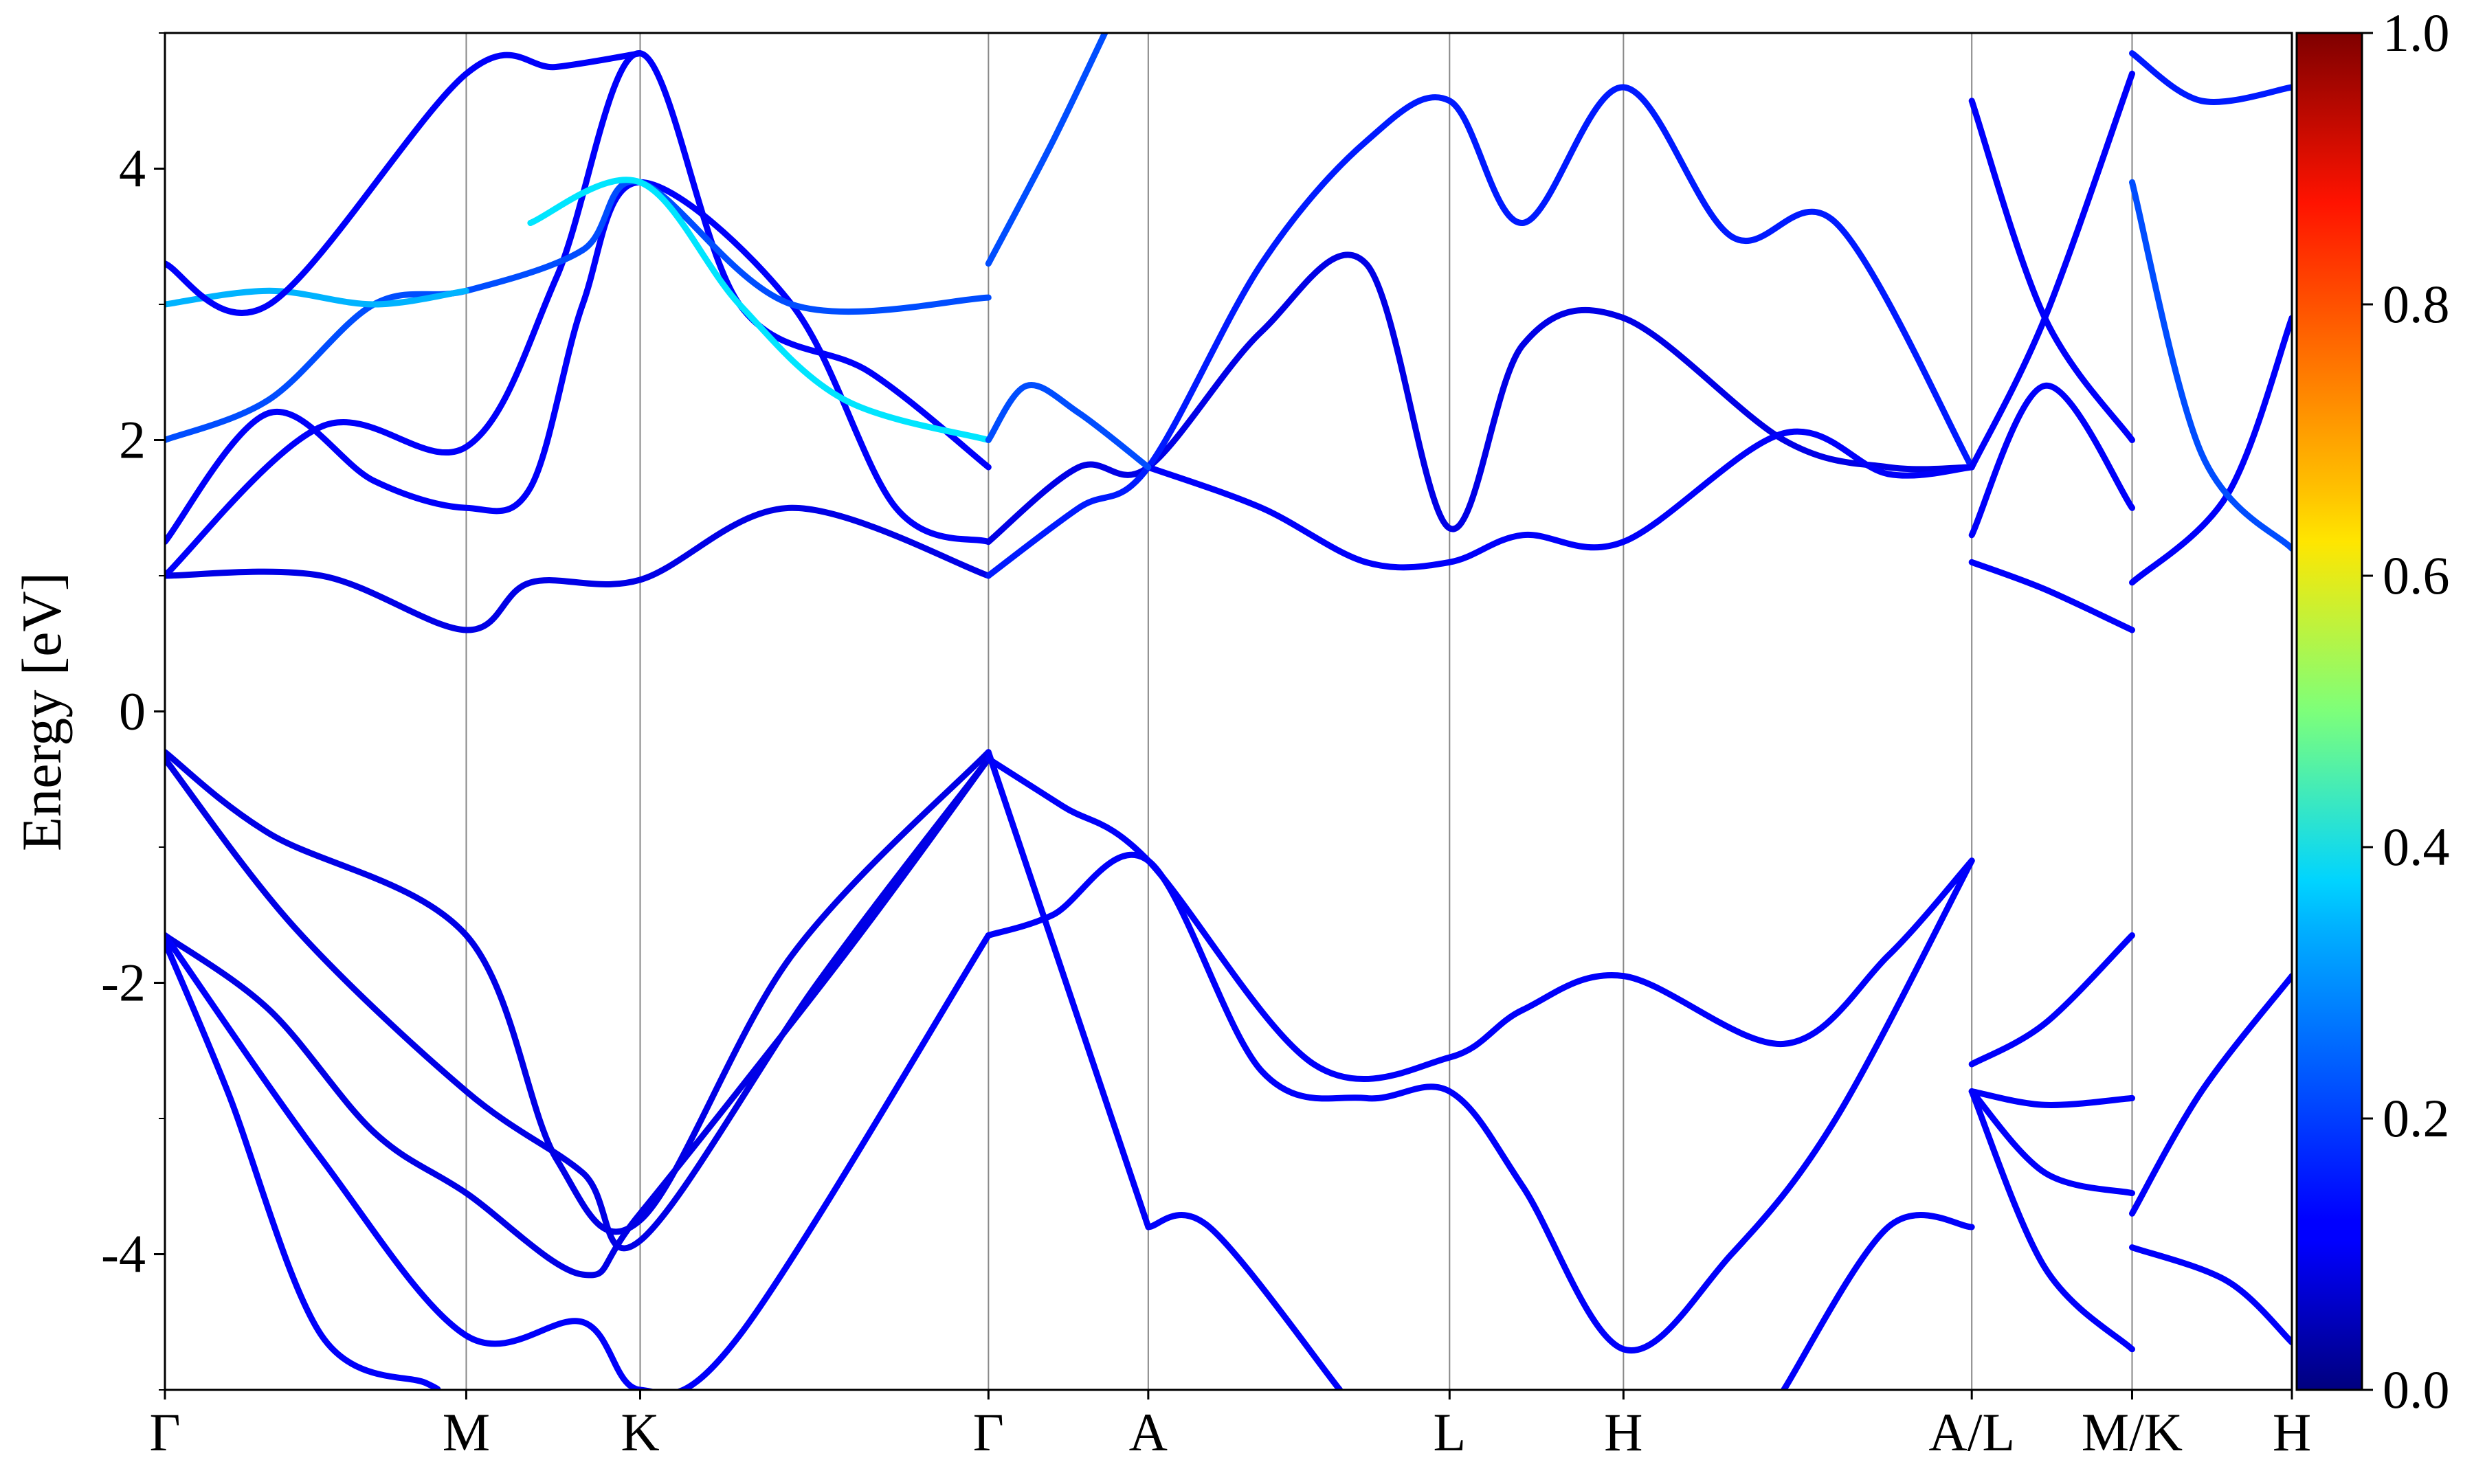  Describe the element at coordinates (2416, 847) in the screenshot. I see `colorbar-tick-label: 0.4` at that location.